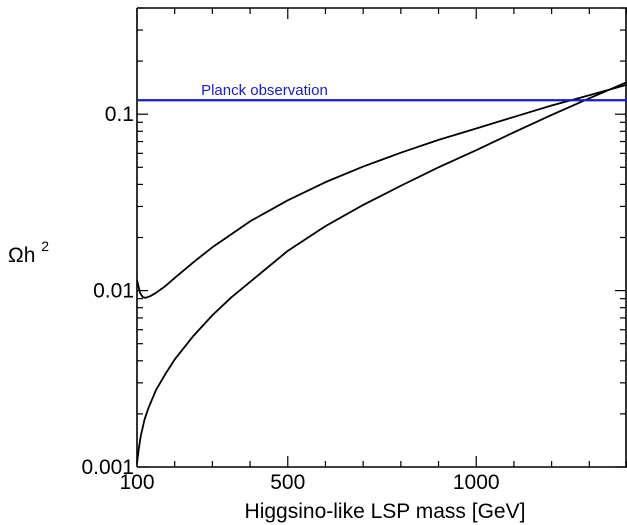  Describe the element at coordinates (264, 90) in the screenshot. I see `planck-line-label: Planck observation` at that location.